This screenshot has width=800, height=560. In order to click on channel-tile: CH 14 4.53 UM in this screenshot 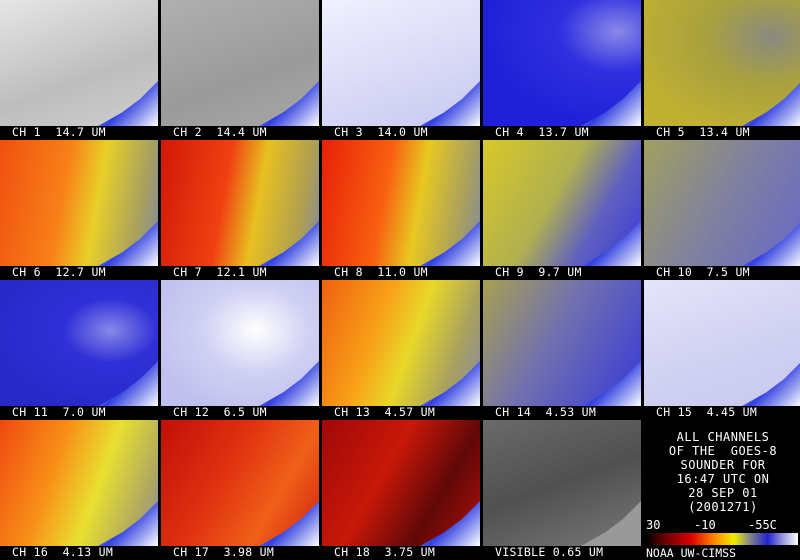, I will do `click(562, 349)`.